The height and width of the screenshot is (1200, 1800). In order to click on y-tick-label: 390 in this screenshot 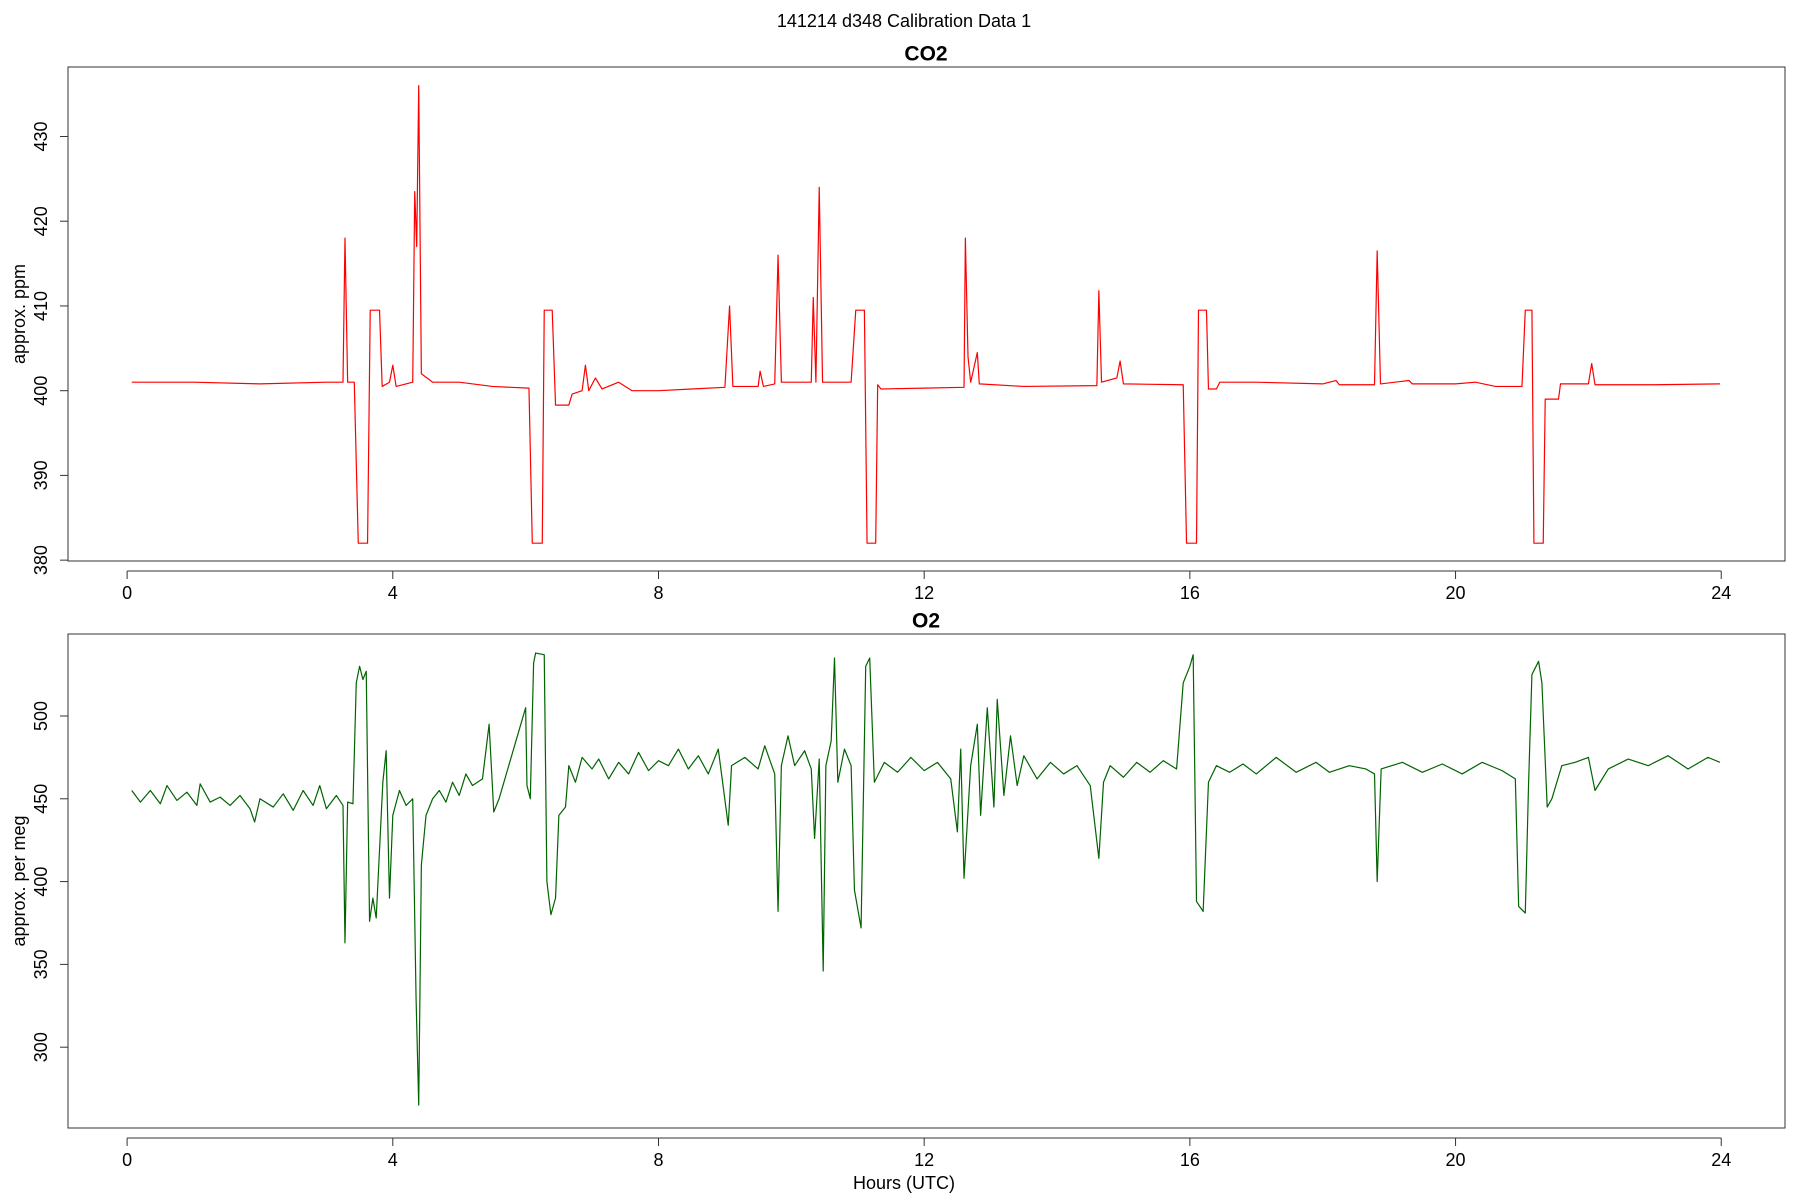, I will do `click(41, 475)`.